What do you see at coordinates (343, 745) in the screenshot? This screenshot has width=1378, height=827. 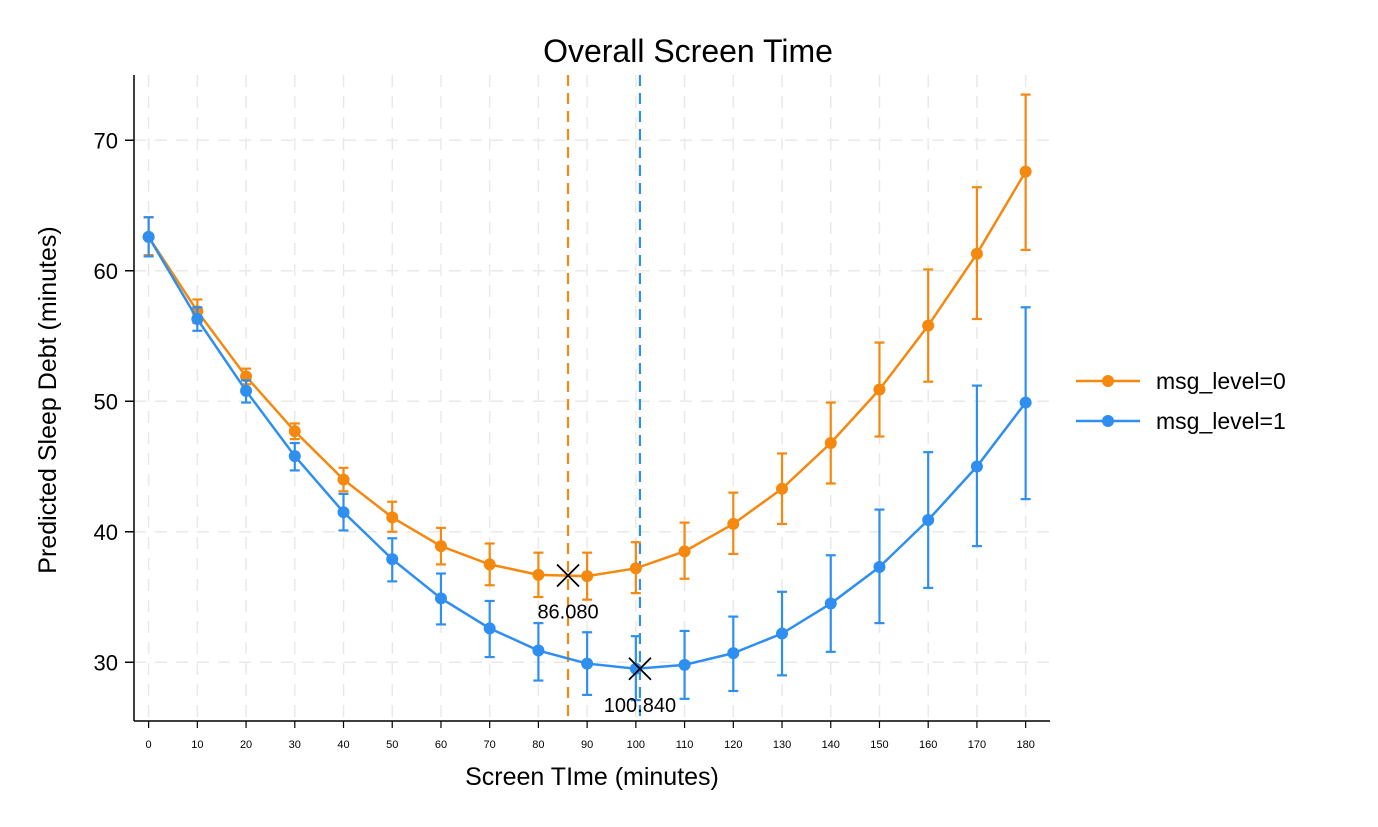 I see `x-tick-label: 40` at bounding box center [343, 745].